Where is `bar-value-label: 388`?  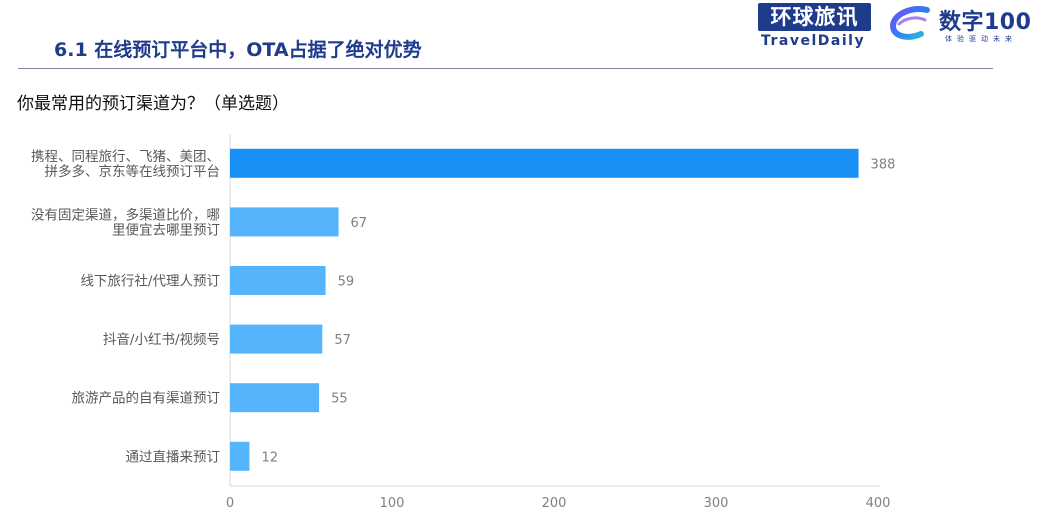
bar-value-label: 388 is located at coordinates (883, 164).